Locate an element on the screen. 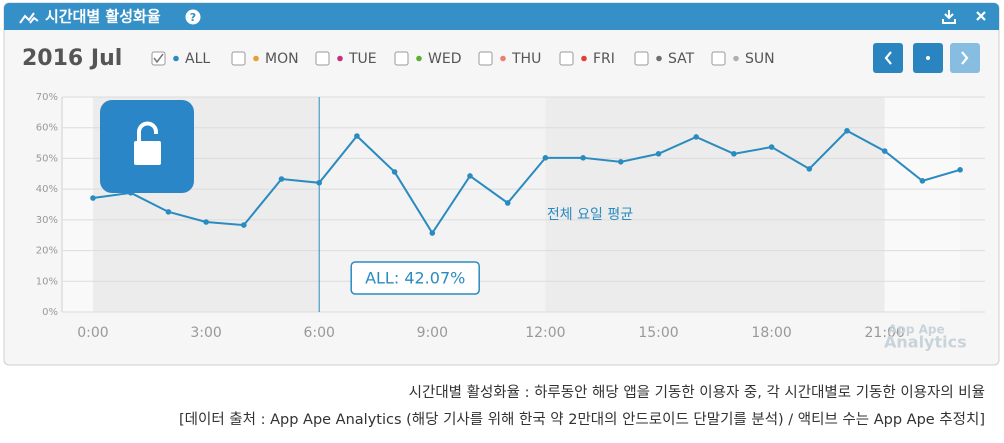 Image resolution: width=1004 pixels, height=443 pixels. lock-shackle is located at coordinates (147, 131).